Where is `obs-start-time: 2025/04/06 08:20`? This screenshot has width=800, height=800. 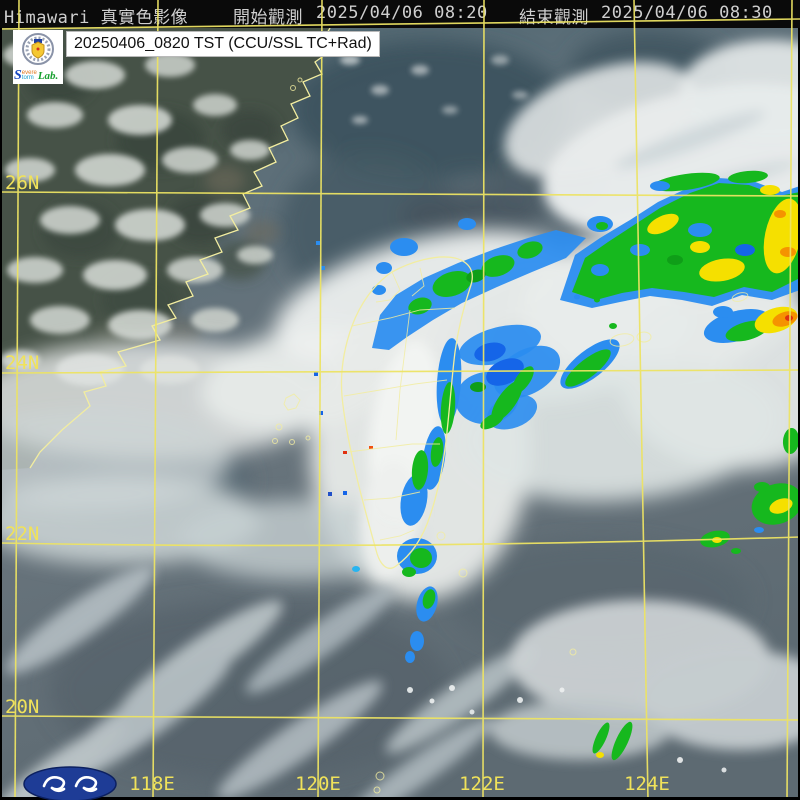 obs-start-time: 2025/04/06 08:20 is located at coordinates (402, 13).